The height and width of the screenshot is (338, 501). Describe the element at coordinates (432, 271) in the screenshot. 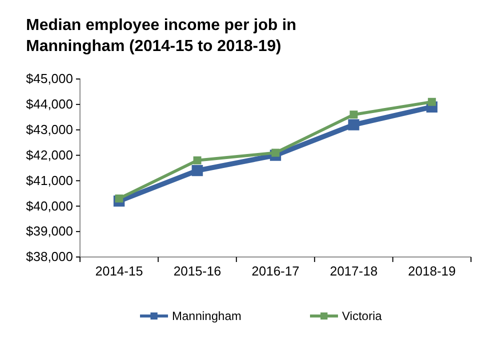

I see `x-tick-label: 2018-19` at that location.